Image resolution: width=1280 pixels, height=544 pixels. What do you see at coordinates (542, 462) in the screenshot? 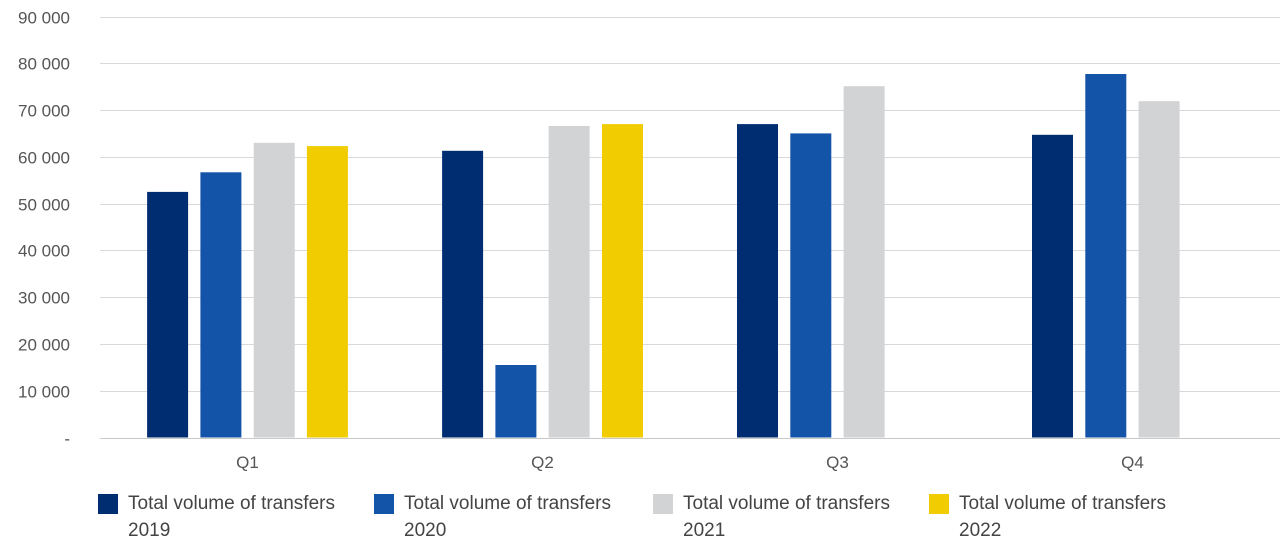
I see `x-tick-label: Q2` at bounding box center [542, 462].